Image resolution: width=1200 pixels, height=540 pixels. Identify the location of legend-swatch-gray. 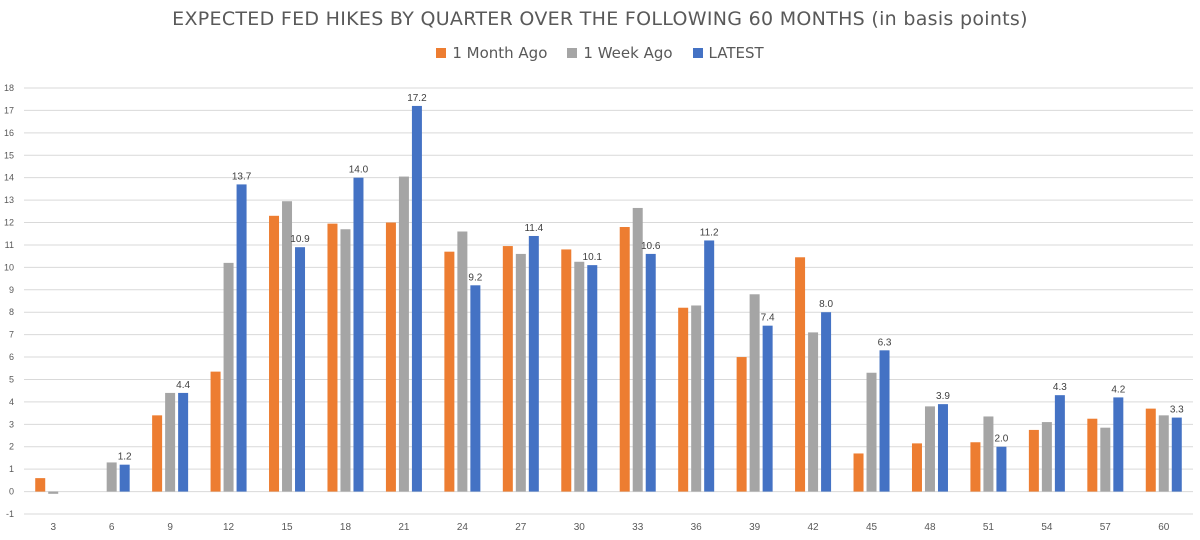
(572, 53).